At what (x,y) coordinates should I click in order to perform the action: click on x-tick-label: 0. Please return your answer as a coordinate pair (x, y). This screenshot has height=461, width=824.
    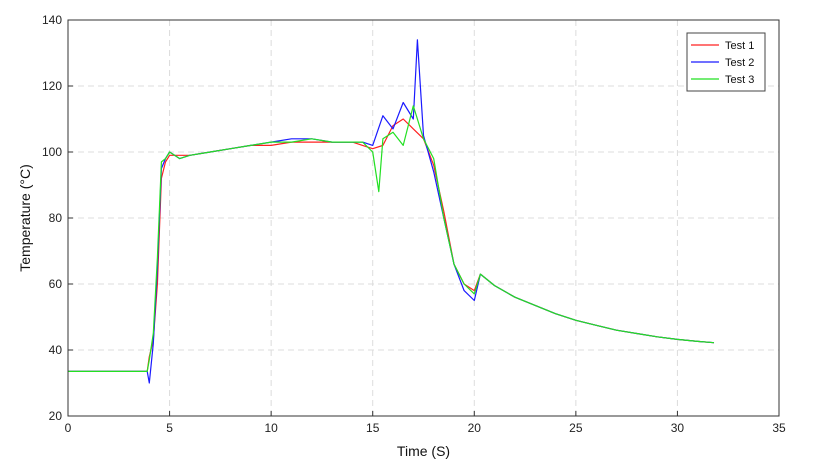
    Looking at the image, I should click on (68, 428).